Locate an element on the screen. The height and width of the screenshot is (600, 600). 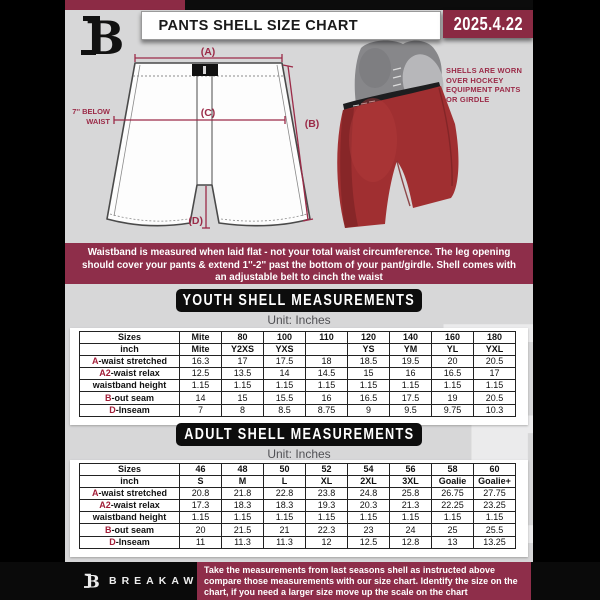
measurement-cell: 16.3 is located at coordinates (200, 362).